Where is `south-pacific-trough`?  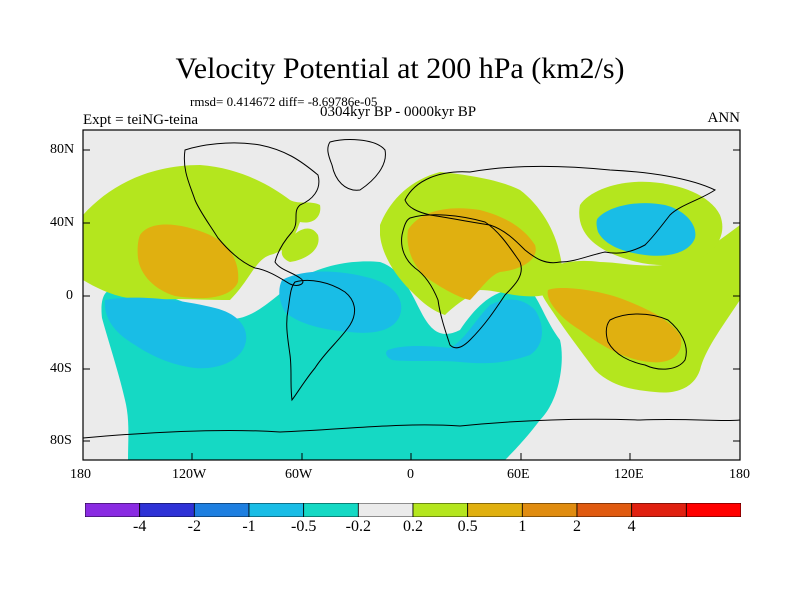 south-pacific-trough is located at coordinates (175, 333).